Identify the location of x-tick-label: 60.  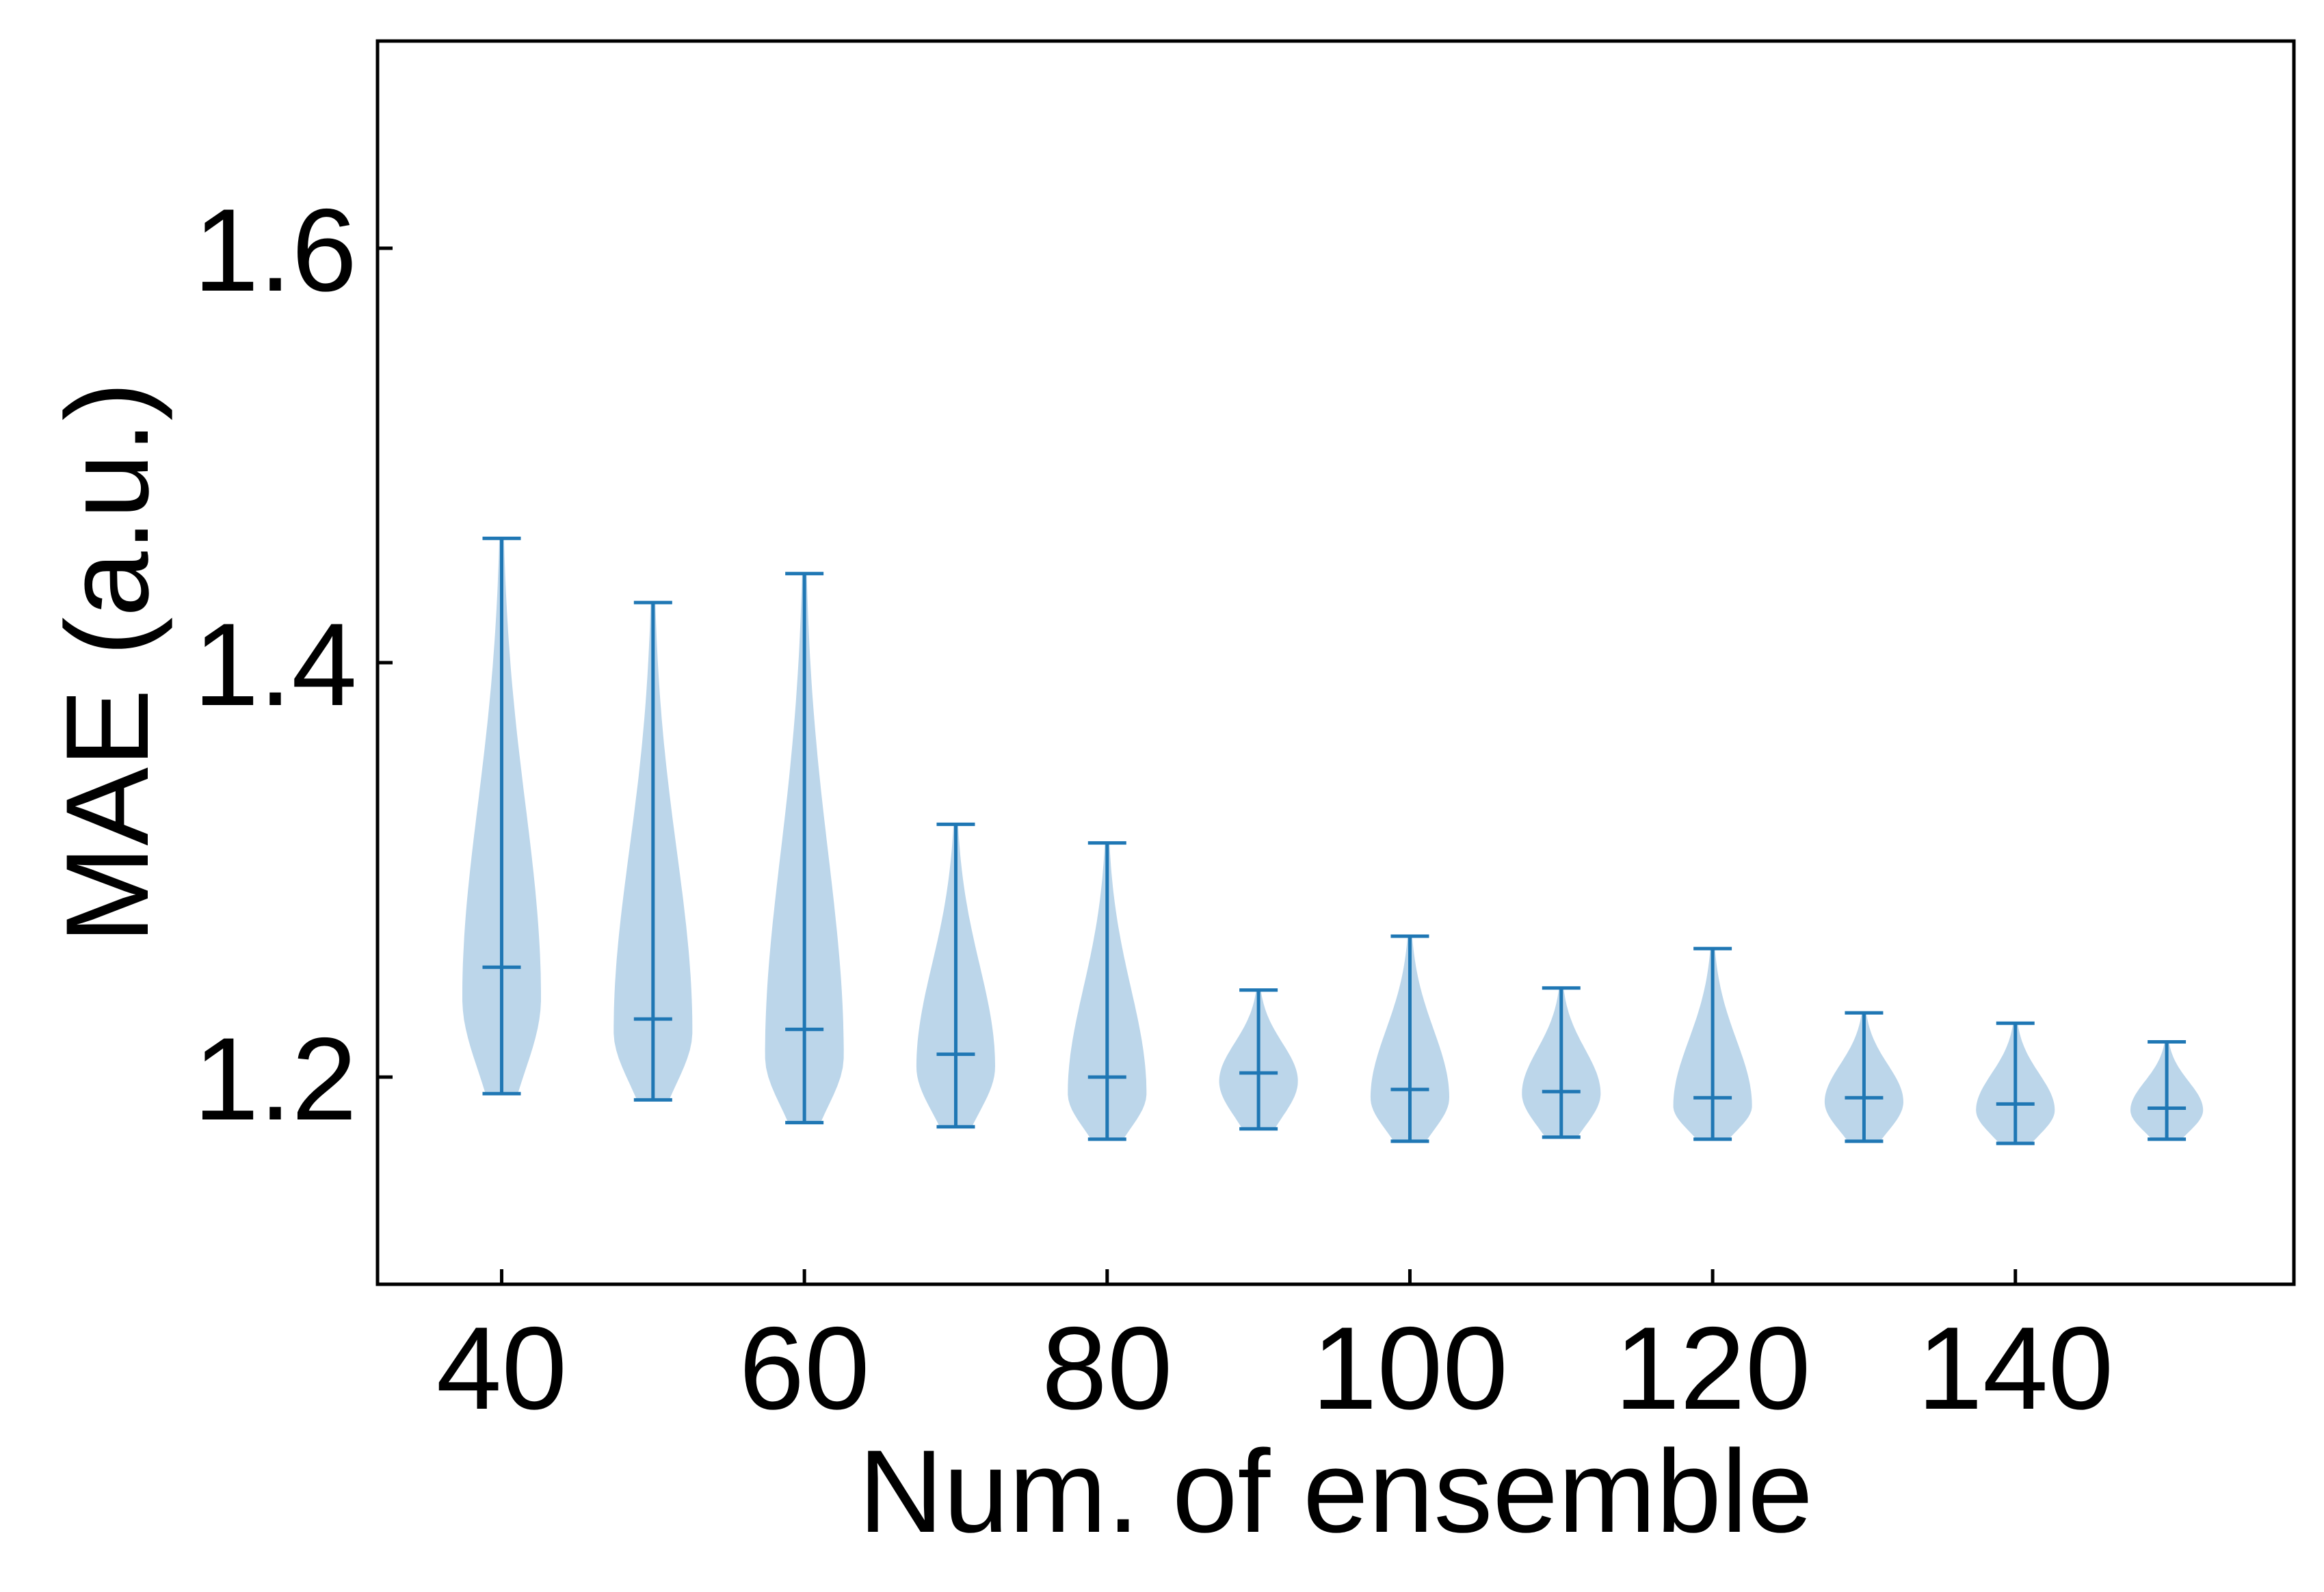
(804, 1368).